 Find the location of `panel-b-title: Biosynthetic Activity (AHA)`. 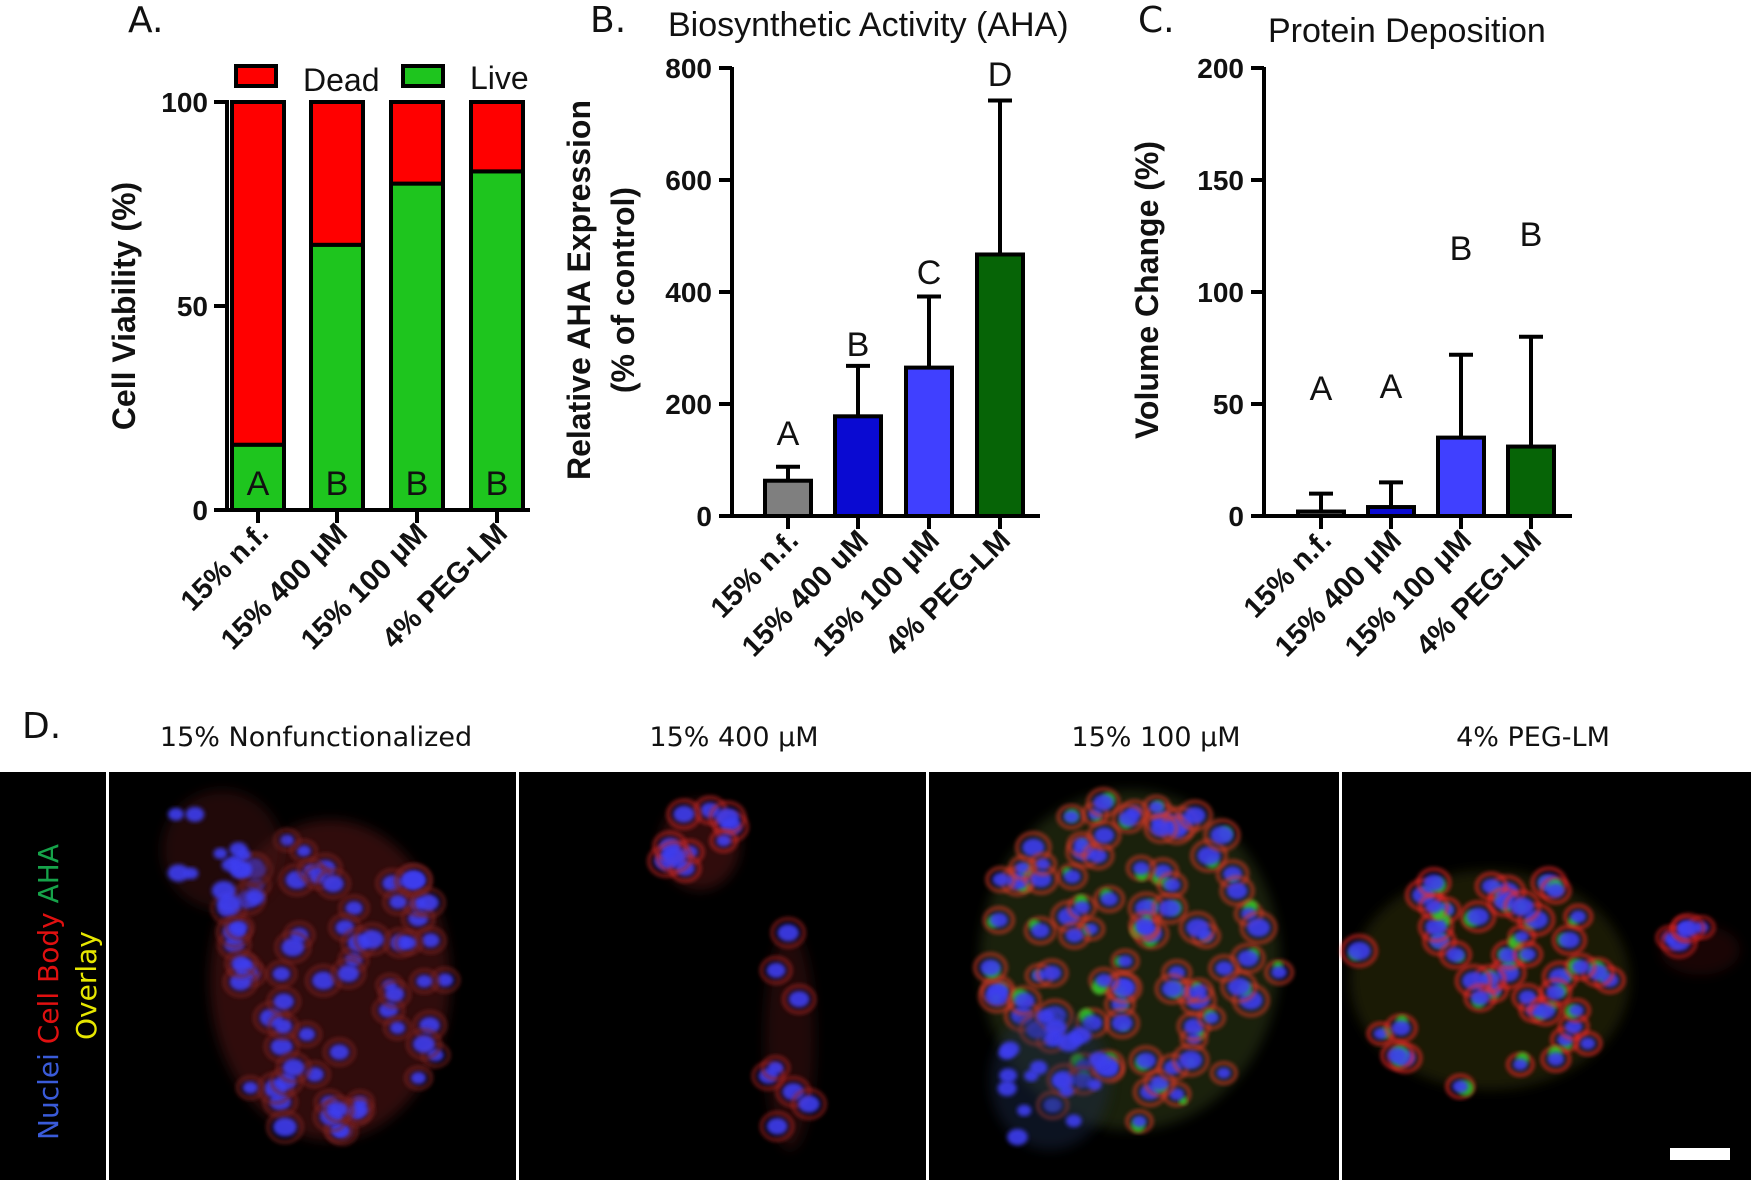

panel-b-title: Biosynthetic Activity (AHA) is located at coordinates (868, 25).